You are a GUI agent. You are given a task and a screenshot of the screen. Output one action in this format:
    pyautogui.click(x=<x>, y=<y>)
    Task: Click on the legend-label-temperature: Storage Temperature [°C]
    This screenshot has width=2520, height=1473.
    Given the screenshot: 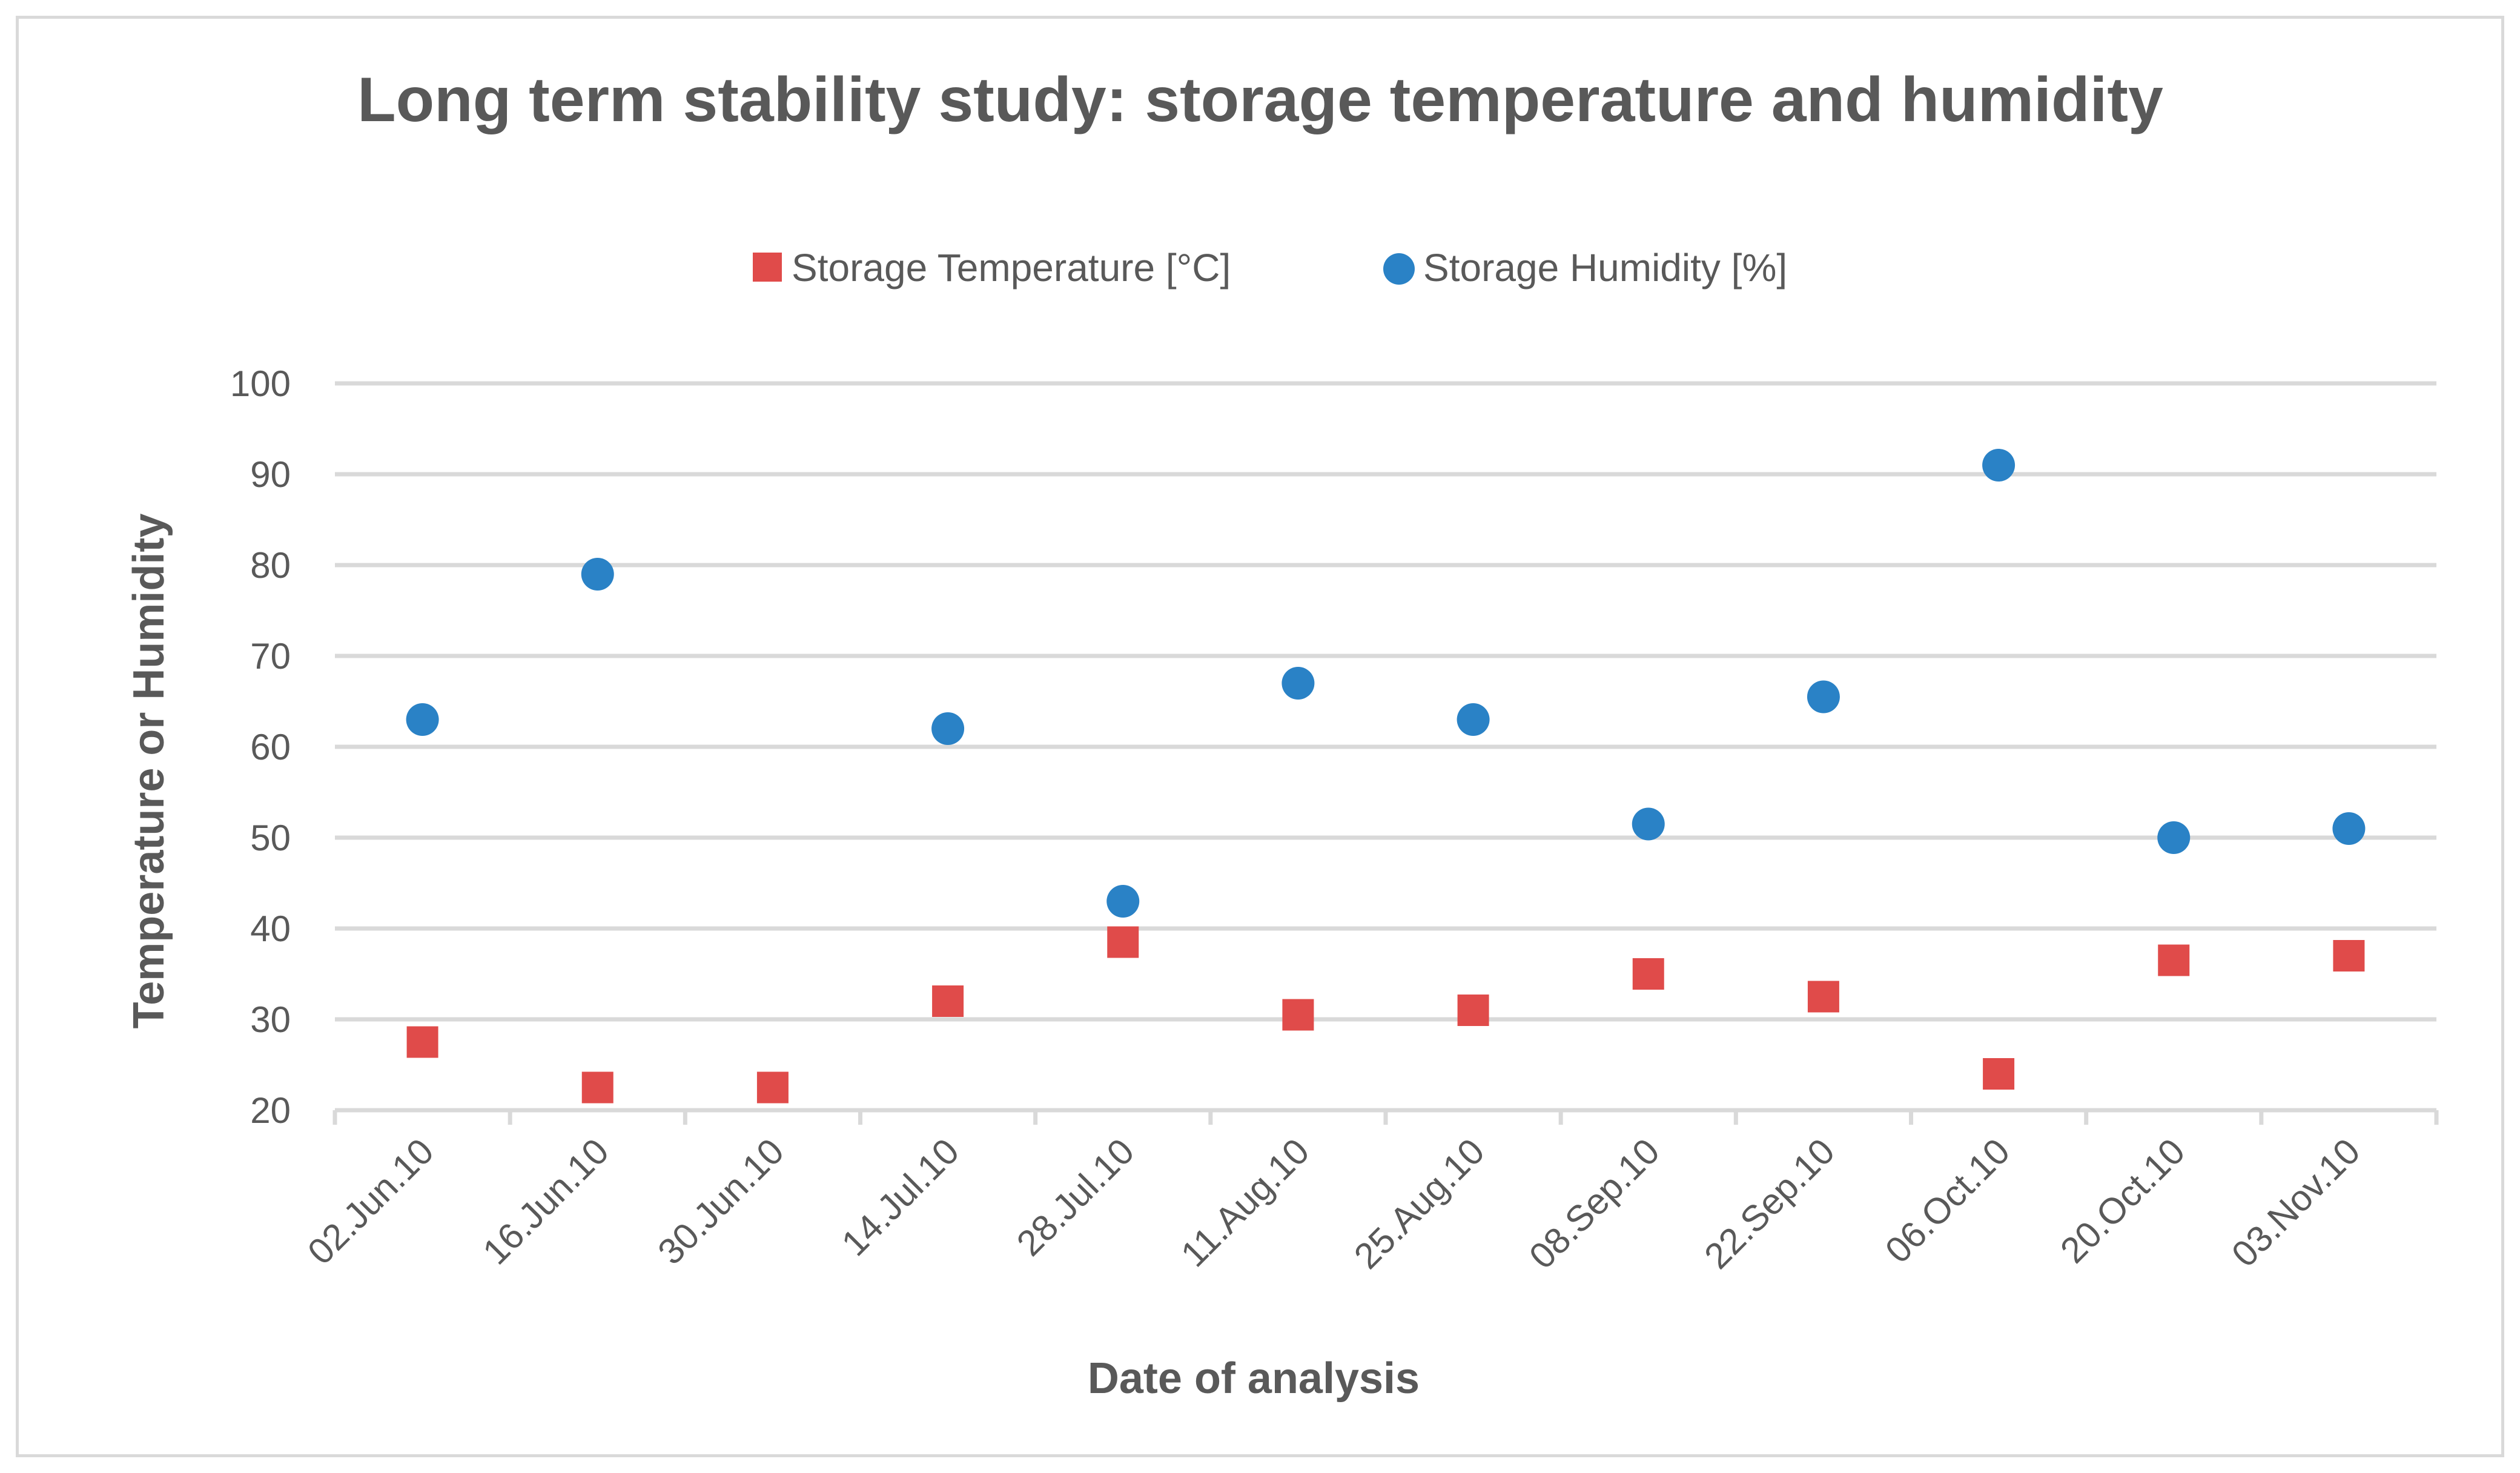 What is the action you would take?
    pyautogui.click(x=1011, y=268)
    